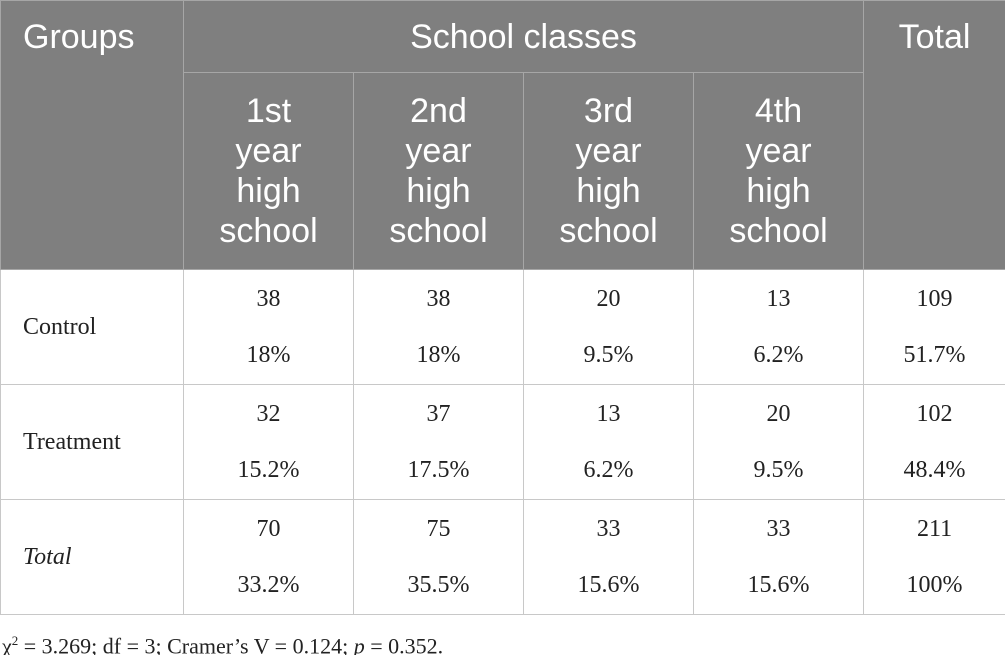 The image size is (1005, 655). Describe the element at coordinates (7, 644) in the screenshot. I see `footnote-part: χ` at that location.